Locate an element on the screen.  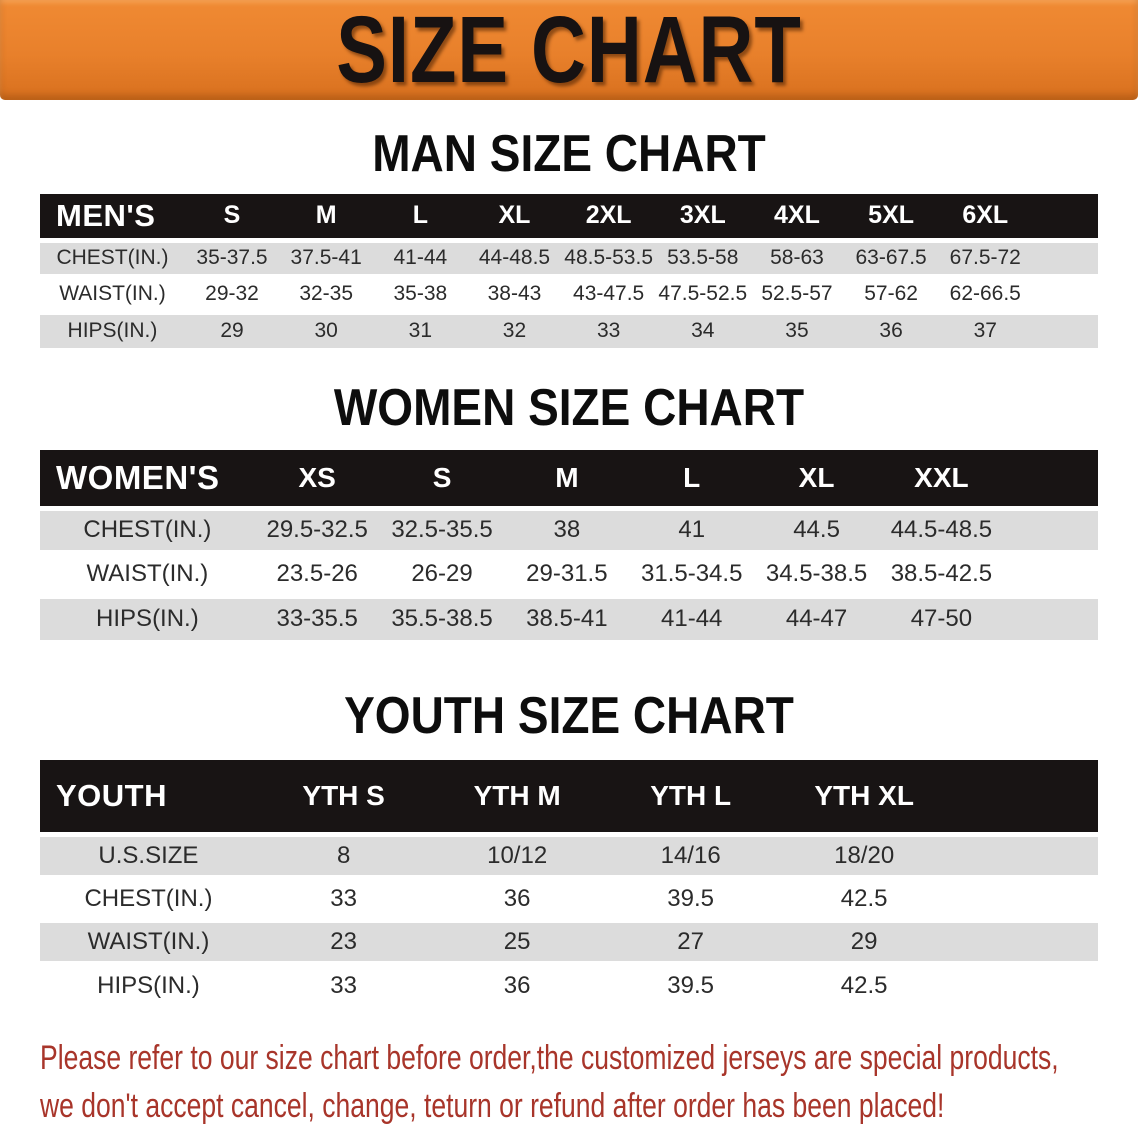
table-header-row: MEN'S S M L XL 2XL 3XL 4XL 5XL 6XL is located at coordinates (569, 218).